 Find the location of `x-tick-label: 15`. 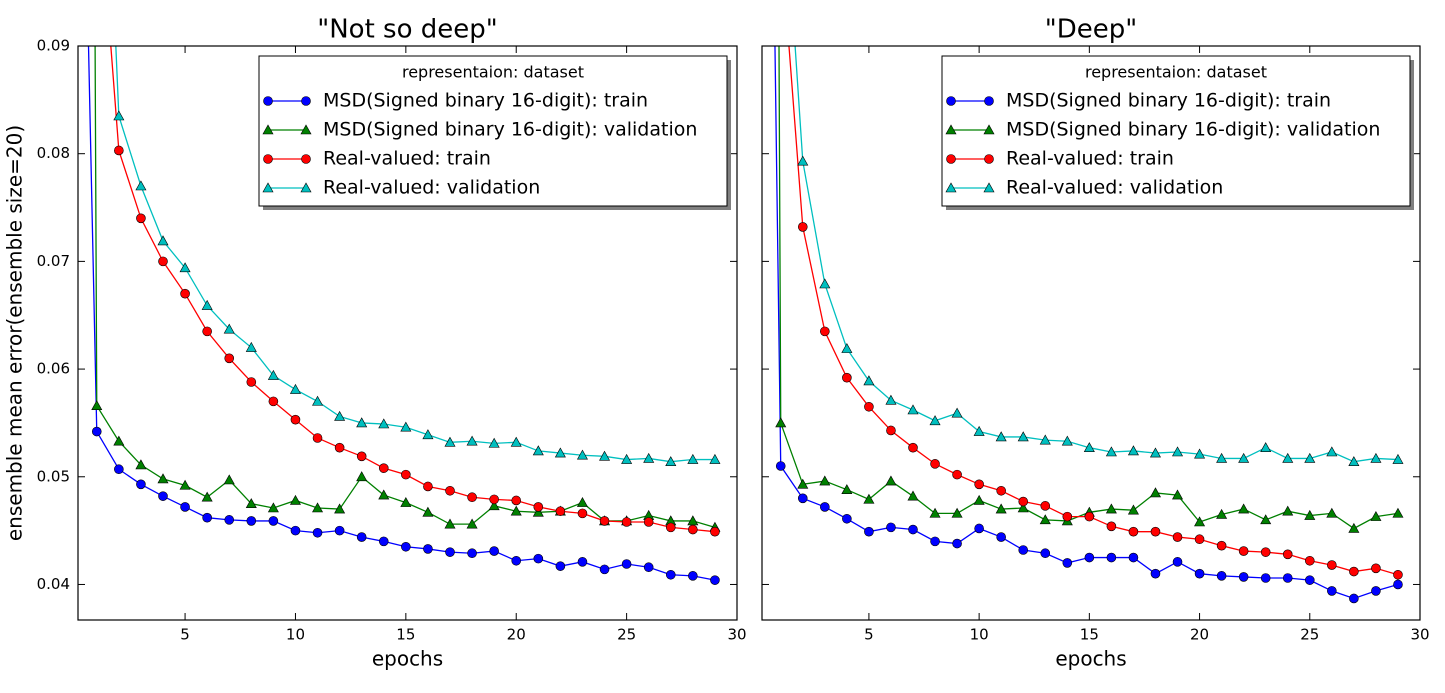

x-tick-label: 15 is located at coordinates (405, 635).